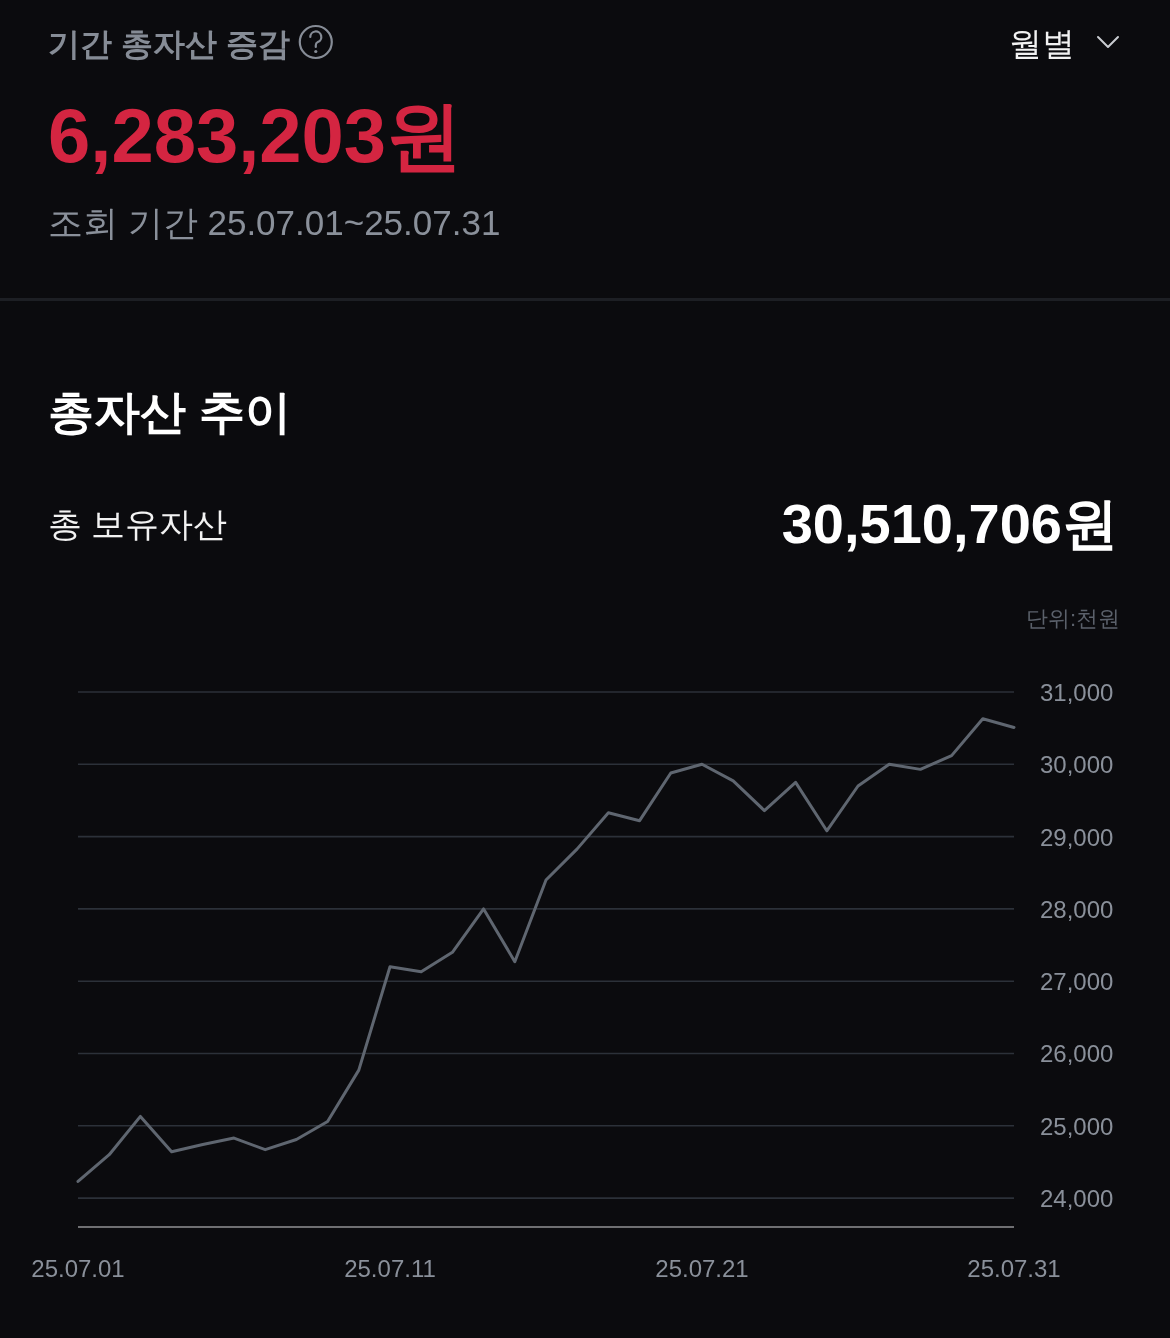 This screenshot has width=1170, height=1338. What do you see at coordinates (1072, 618) in the screenshot?
I see `y-axis-title: 단위:천원` at bounding box center [1072, 618].